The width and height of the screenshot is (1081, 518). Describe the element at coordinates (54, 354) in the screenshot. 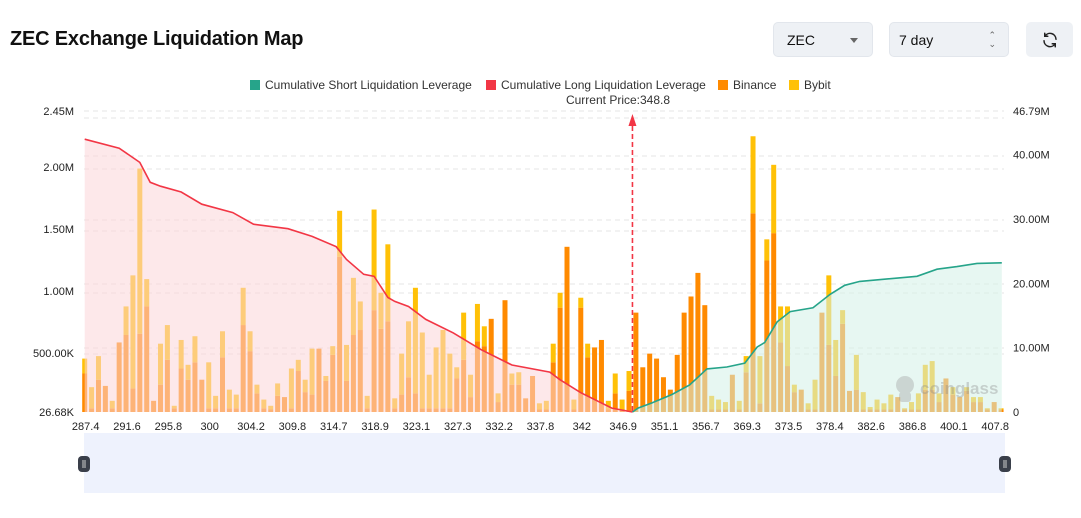

I see `left-axis-tick: 500.00K` at that location.